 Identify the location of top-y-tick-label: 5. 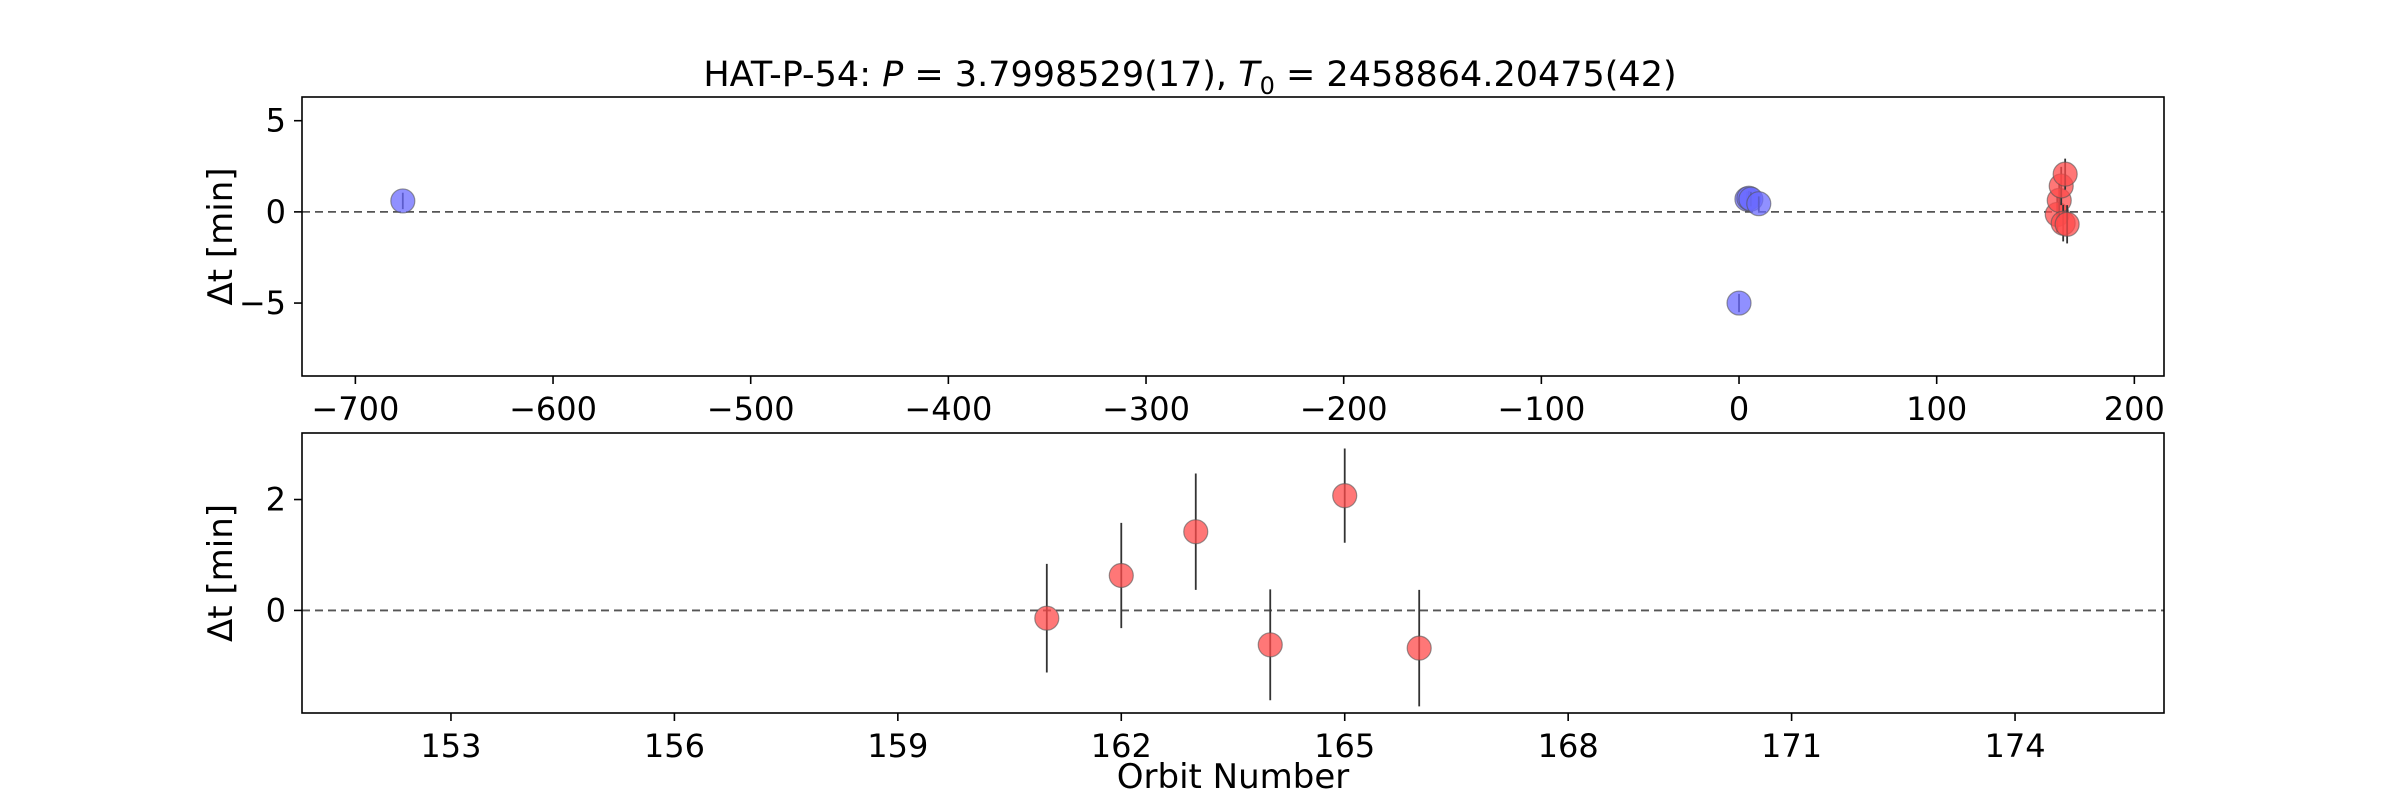
(276, 121).